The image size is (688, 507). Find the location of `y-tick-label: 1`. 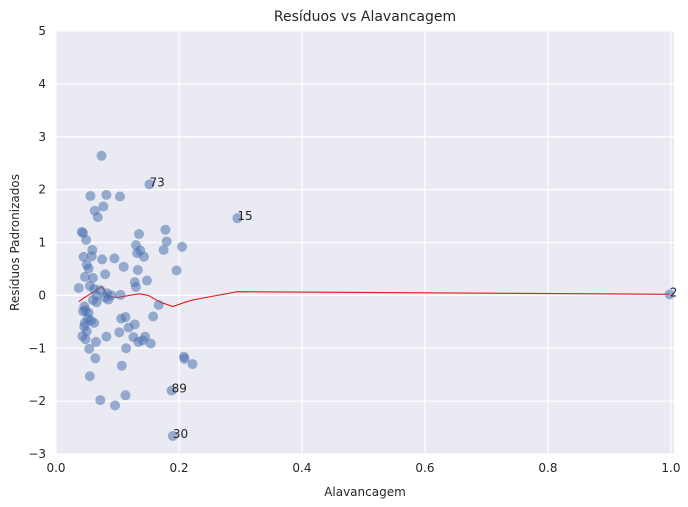

y-tick-label: 1 is located at coordinates (42, 243).